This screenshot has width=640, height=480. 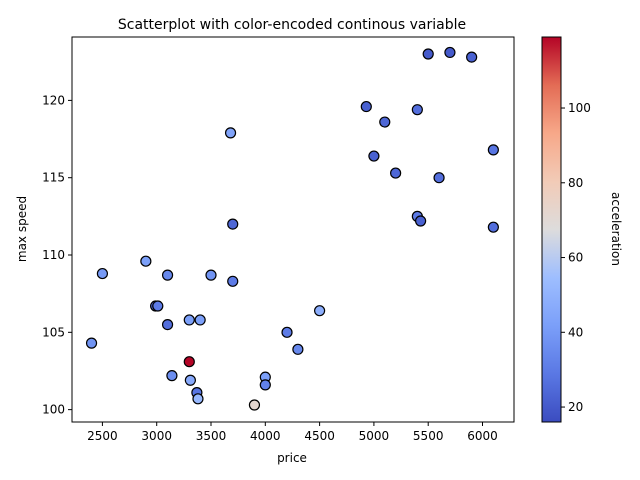 I want to click on x-tick-label: 4500, so click(x=319, y=436).